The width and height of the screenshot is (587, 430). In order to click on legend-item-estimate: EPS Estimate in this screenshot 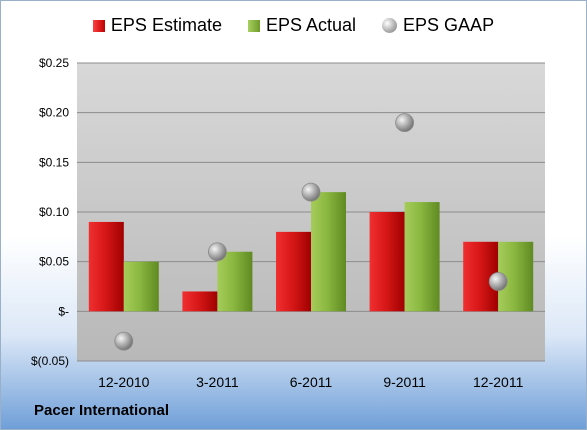, I will do `click(157, 25)`.